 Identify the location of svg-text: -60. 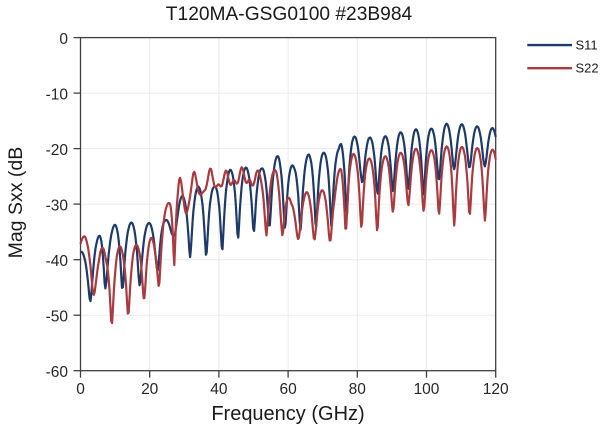
(57, 372).